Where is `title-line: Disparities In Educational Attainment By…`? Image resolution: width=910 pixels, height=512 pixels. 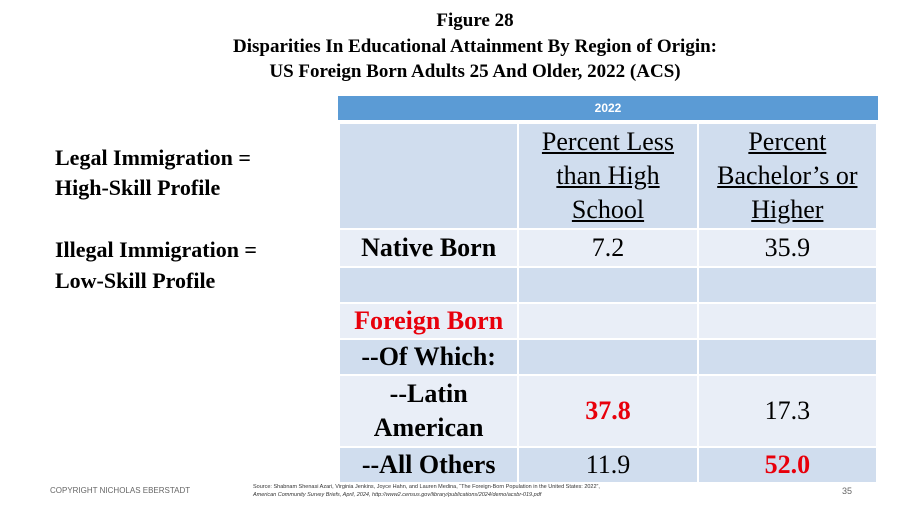
title-line: Disparities In Educational Attainment By… is located at coordinates (475, 46).